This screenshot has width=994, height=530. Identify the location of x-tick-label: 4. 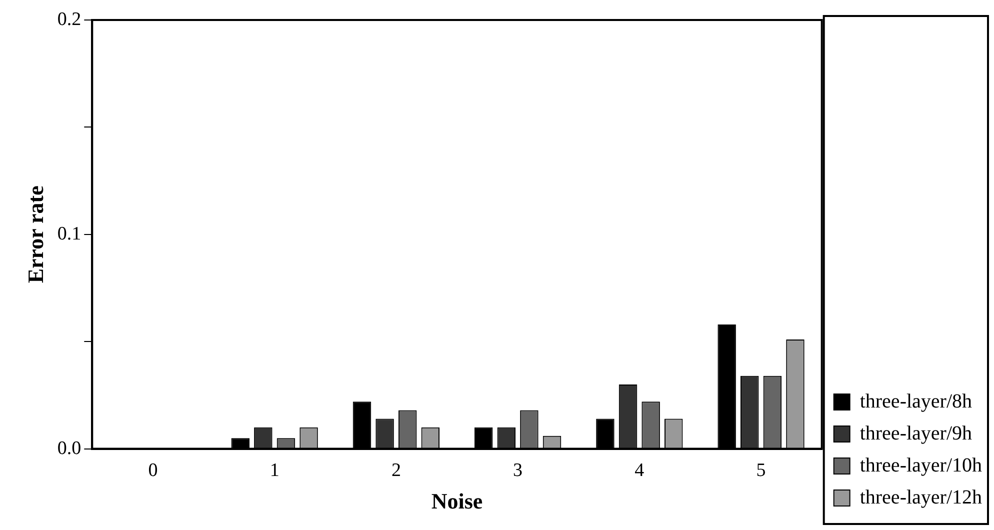
(639, 471).